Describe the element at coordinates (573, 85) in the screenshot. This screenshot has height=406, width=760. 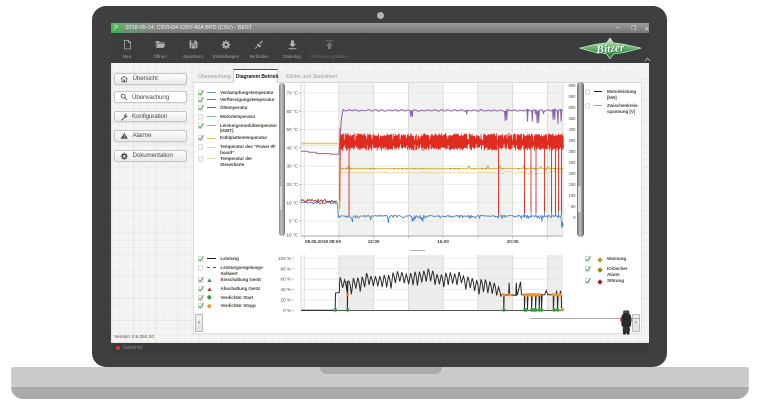
I see `svg-text: 600` at that location.